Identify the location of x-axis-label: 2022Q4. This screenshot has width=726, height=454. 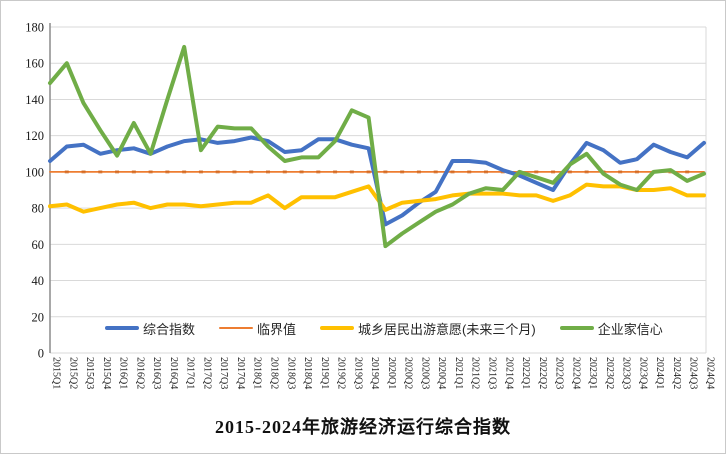
(575, 373).